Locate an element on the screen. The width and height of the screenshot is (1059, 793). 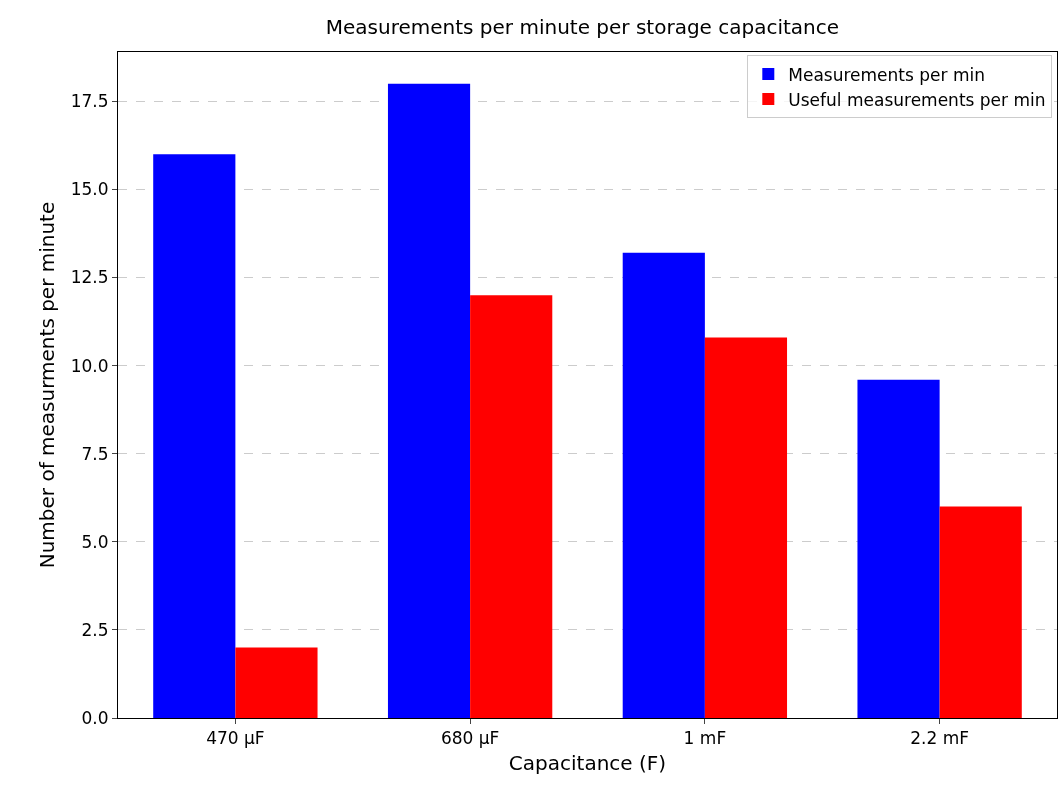
x-tick-label: 470 µF is located at coordinates (235, 738).